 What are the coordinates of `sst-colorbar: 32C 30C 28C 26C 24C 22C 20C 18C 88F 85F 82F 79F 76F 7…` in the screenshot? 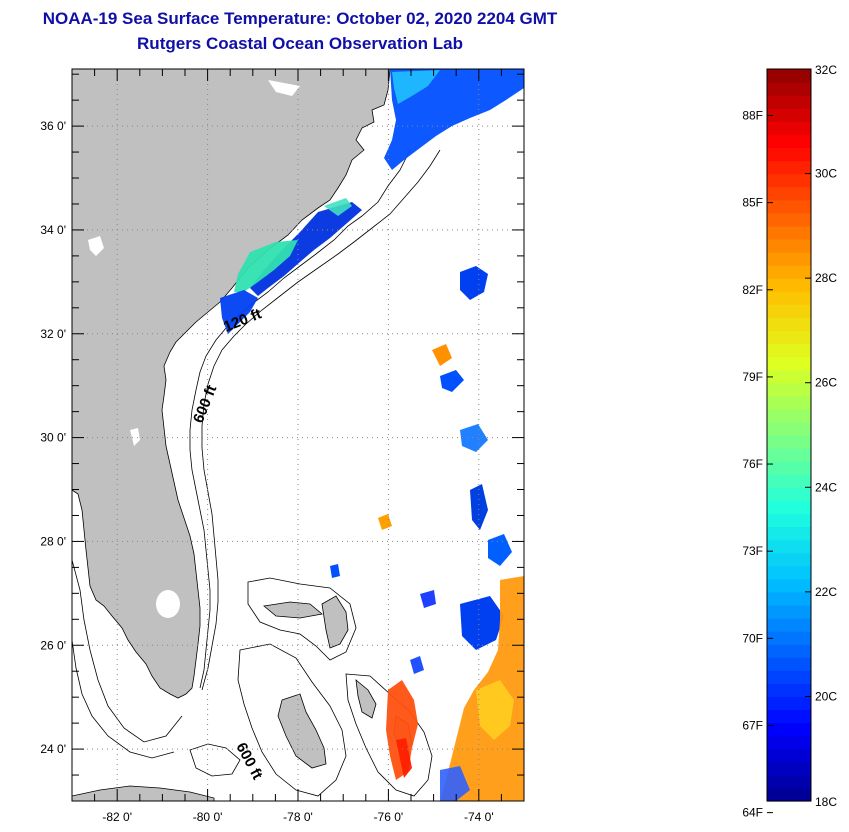 It's located at (789, 441).